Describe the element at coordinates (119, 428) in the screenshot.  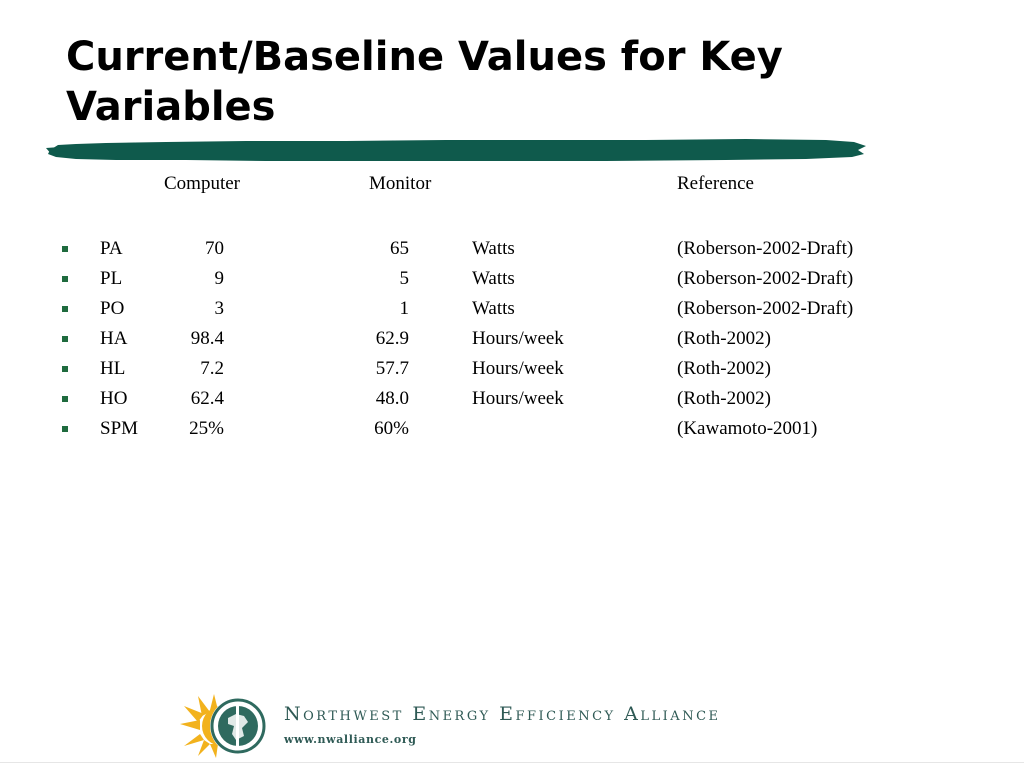
I see `variable-cell: SPM` at that location.